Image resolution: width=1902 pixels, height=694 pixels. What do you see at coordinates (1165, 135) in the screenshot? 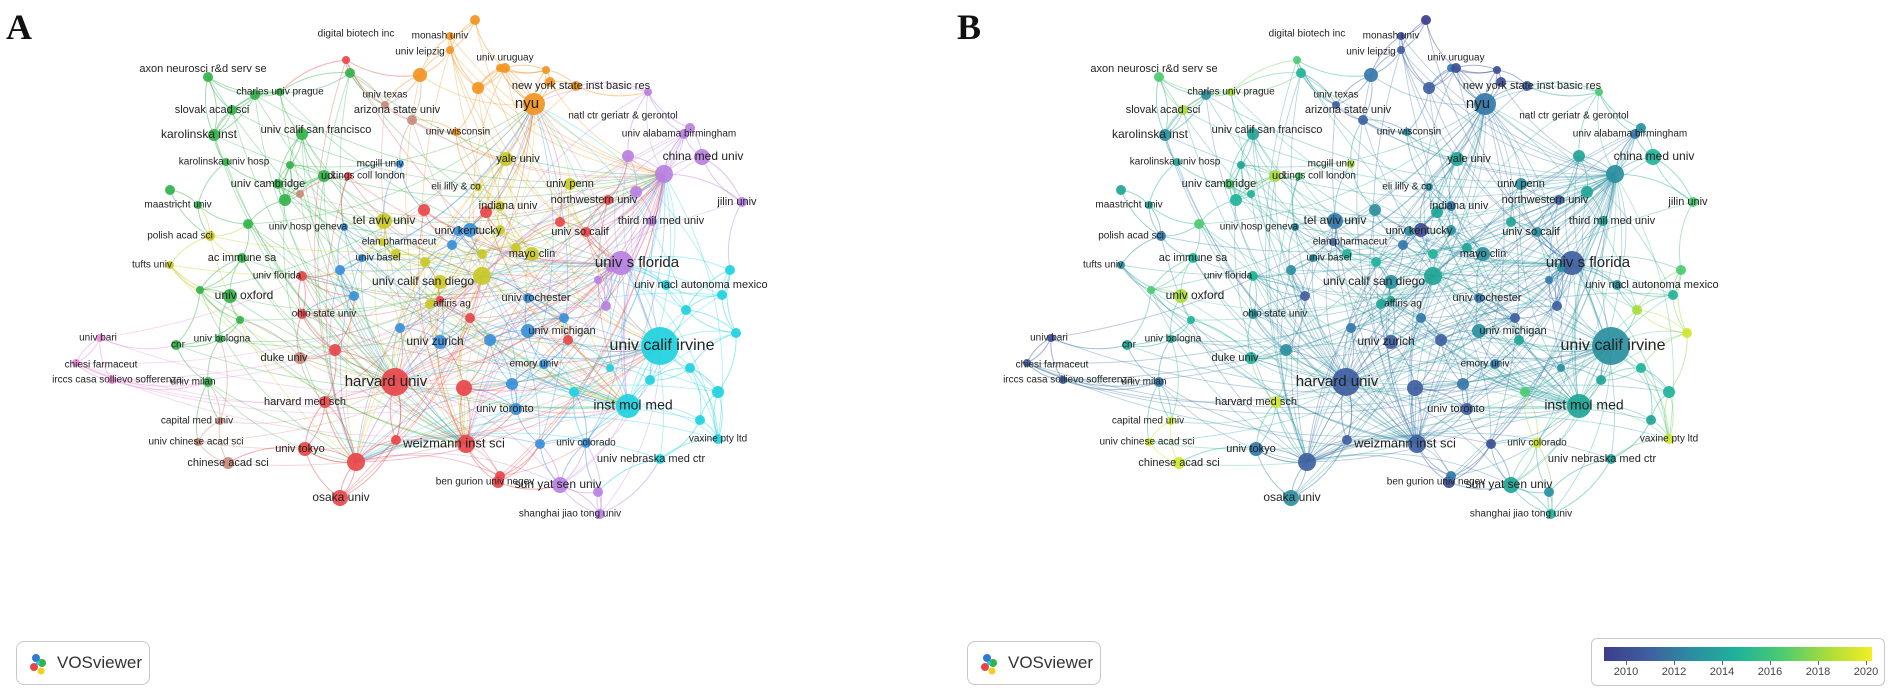
I see `node-karolinska-inst` at bounding box center [1165, 135].